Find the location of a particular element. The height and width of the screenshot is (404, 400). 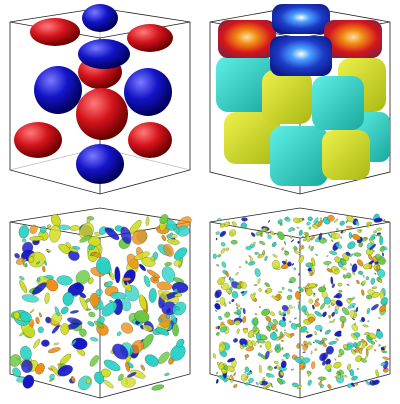

red-top-face is located at coordinates (353, 39).